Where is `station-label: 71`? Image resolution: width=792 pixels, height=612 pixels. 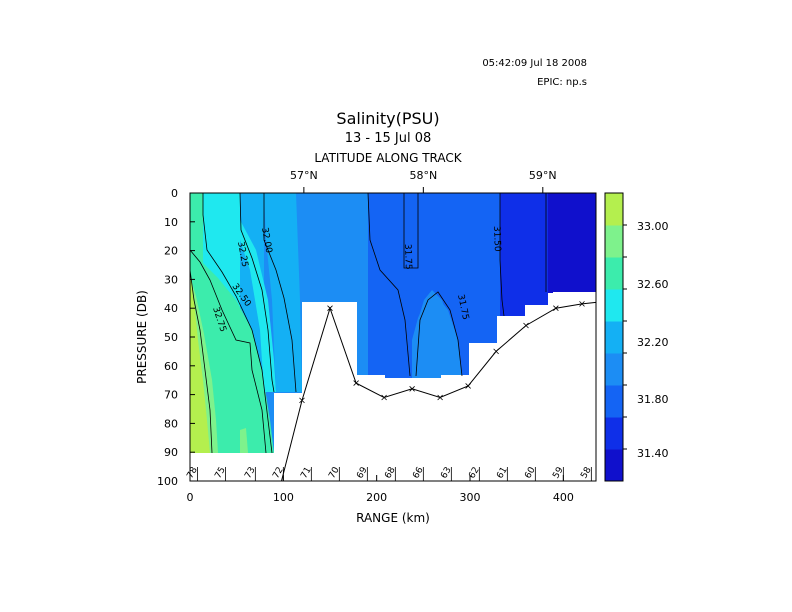 station-label: 71 is located at coordinates (306, 473).